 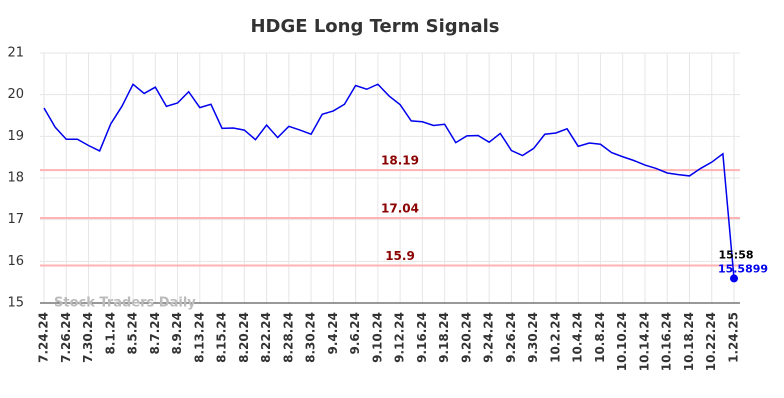 I want to click on last-time: 15:58, so click(x=735, y=254).